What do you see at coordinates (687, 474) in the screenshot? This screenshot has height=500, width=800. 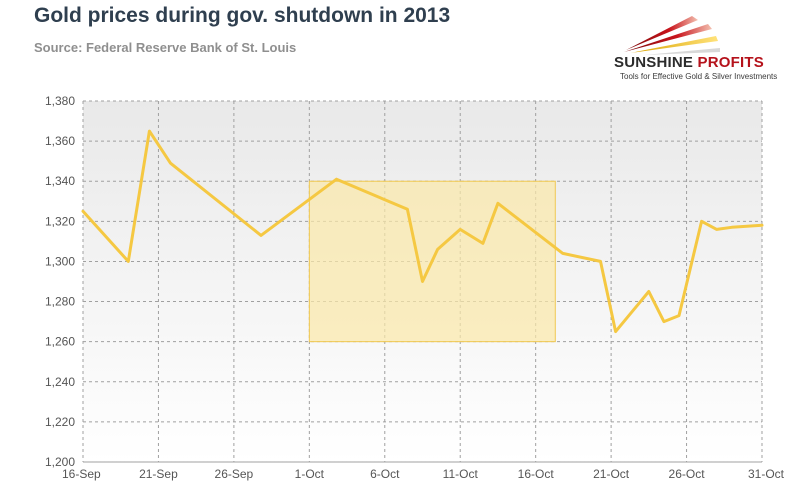 I see `x-tick-label: 26-Oct` at bounding box center [687, 474].